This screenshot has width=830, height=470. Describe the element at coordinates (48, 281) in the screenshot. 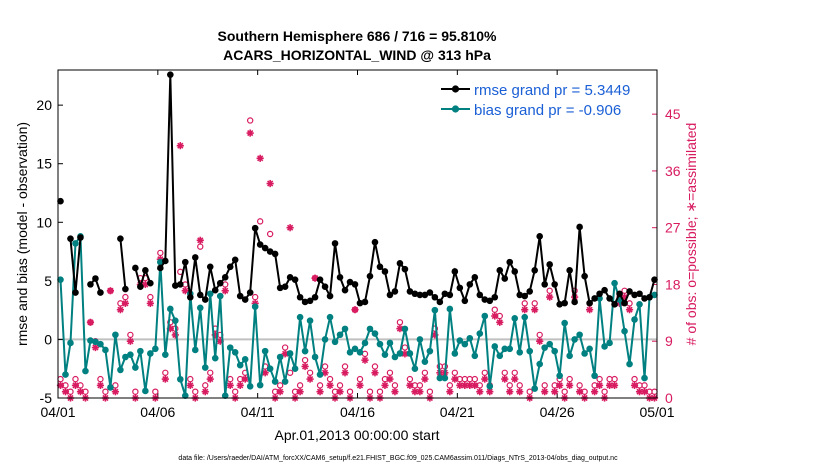

I see `y-tick-label: 5` at that location.